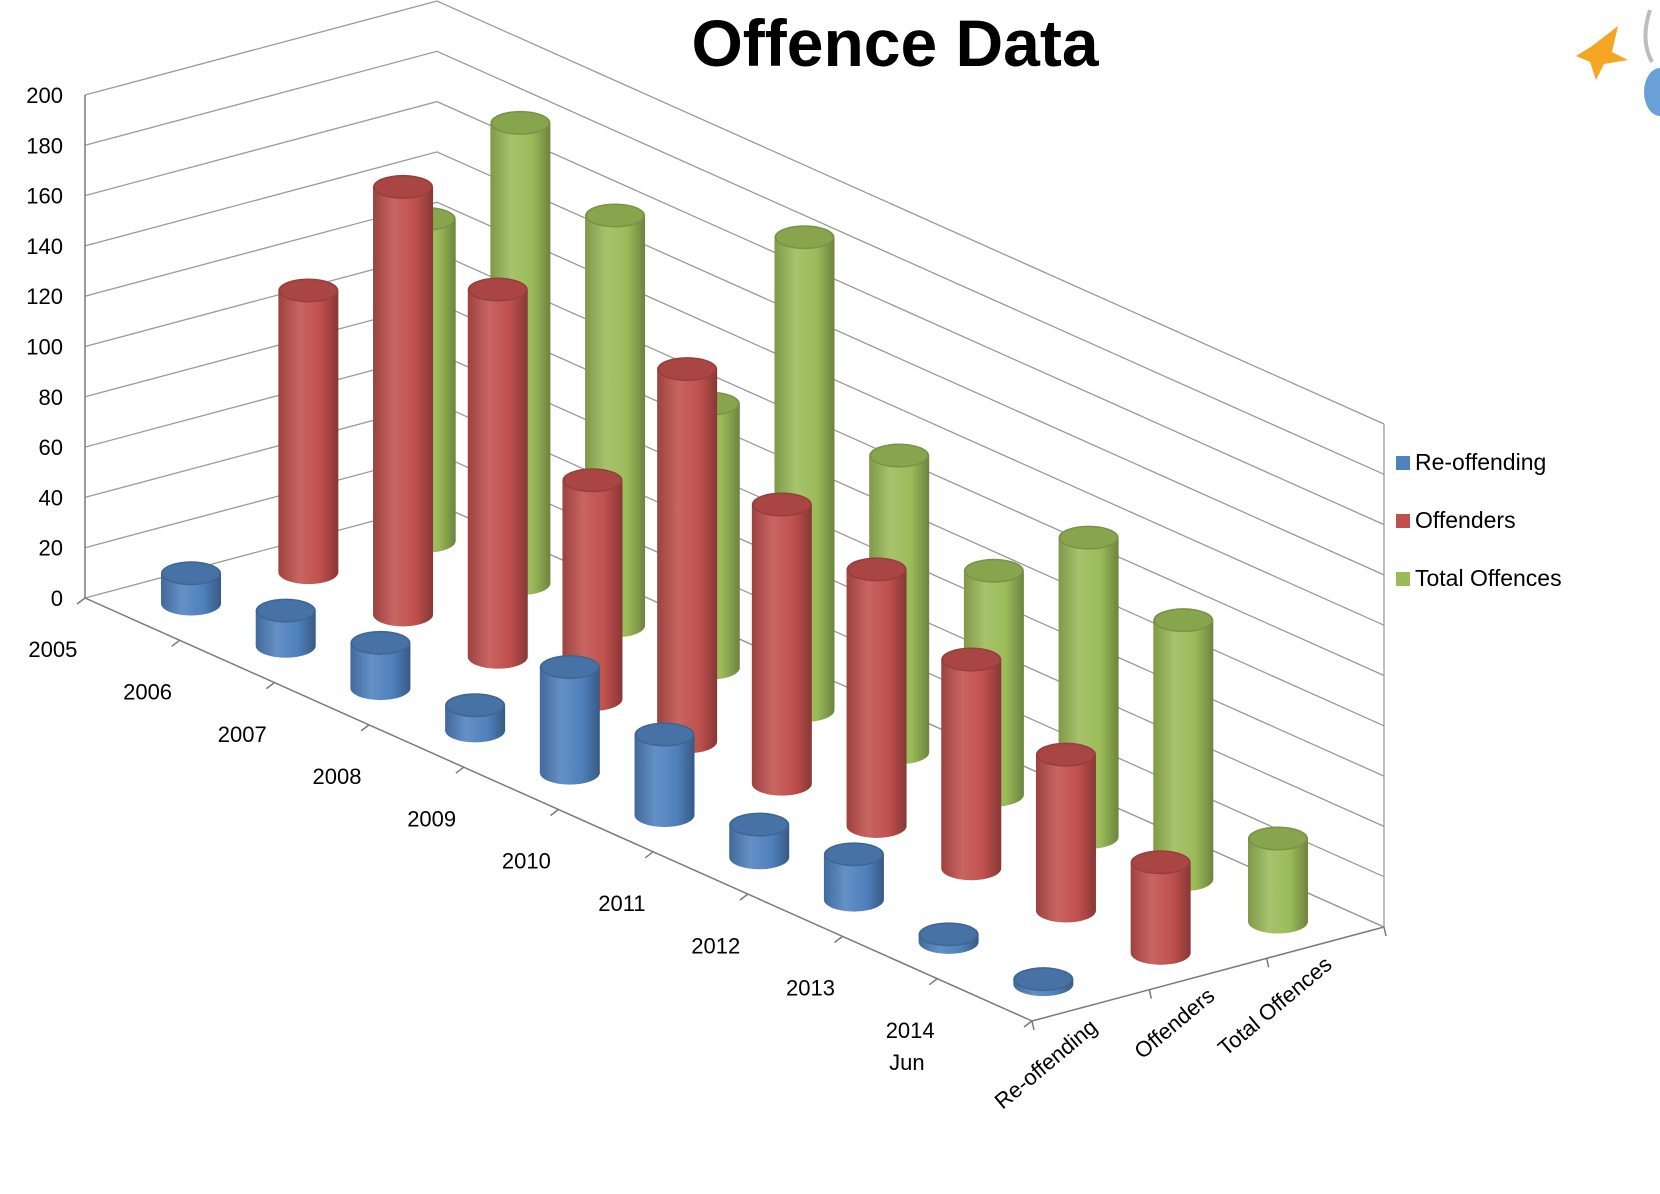 This screenshot has height=1194, width=1660. Describe the element at coordinates (285, 628) in the screenshot. I see `bar-re-offending-2006` at that location.